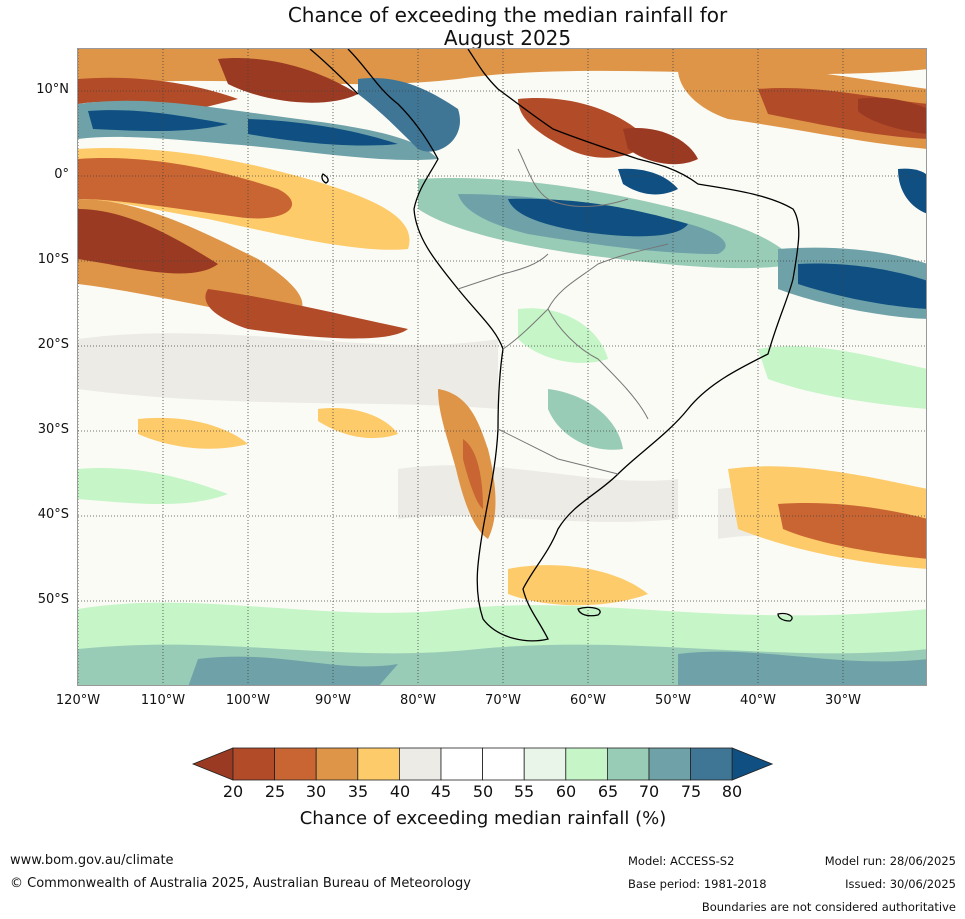 The image size is (965, 919). Describe the element at coordinates (890, 861) in the screenshot. I see `footer-model-run: Model run: 28/06/2025` at that location.